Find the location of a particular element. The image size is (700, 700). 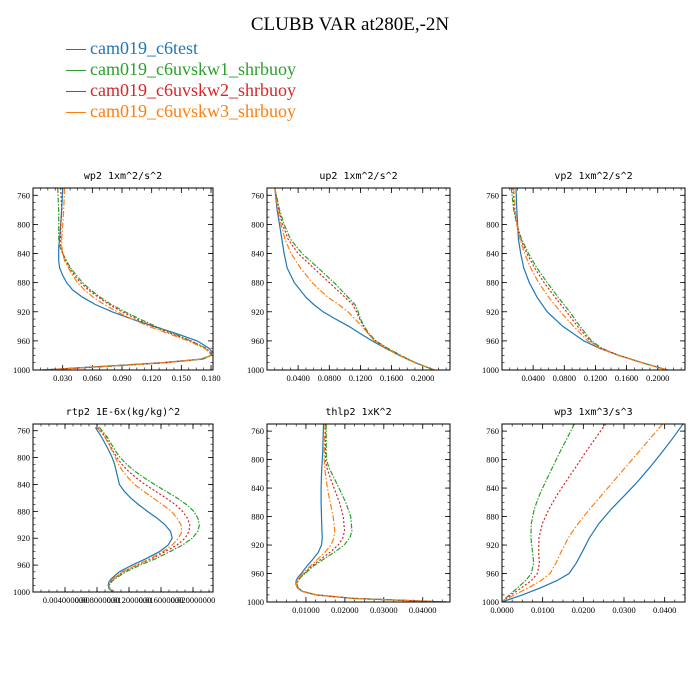

legend-label: cam019_c6test is located at coordinates (144, 48).